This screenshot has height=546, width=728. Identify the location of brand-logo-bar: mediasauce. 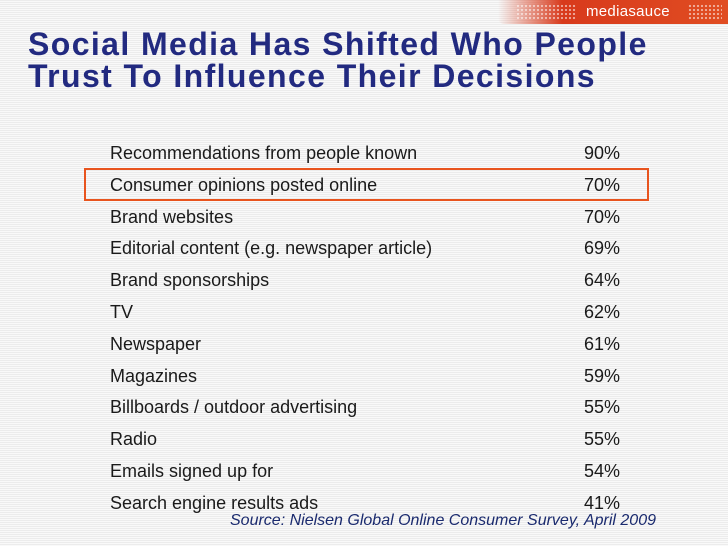
(613, 12).